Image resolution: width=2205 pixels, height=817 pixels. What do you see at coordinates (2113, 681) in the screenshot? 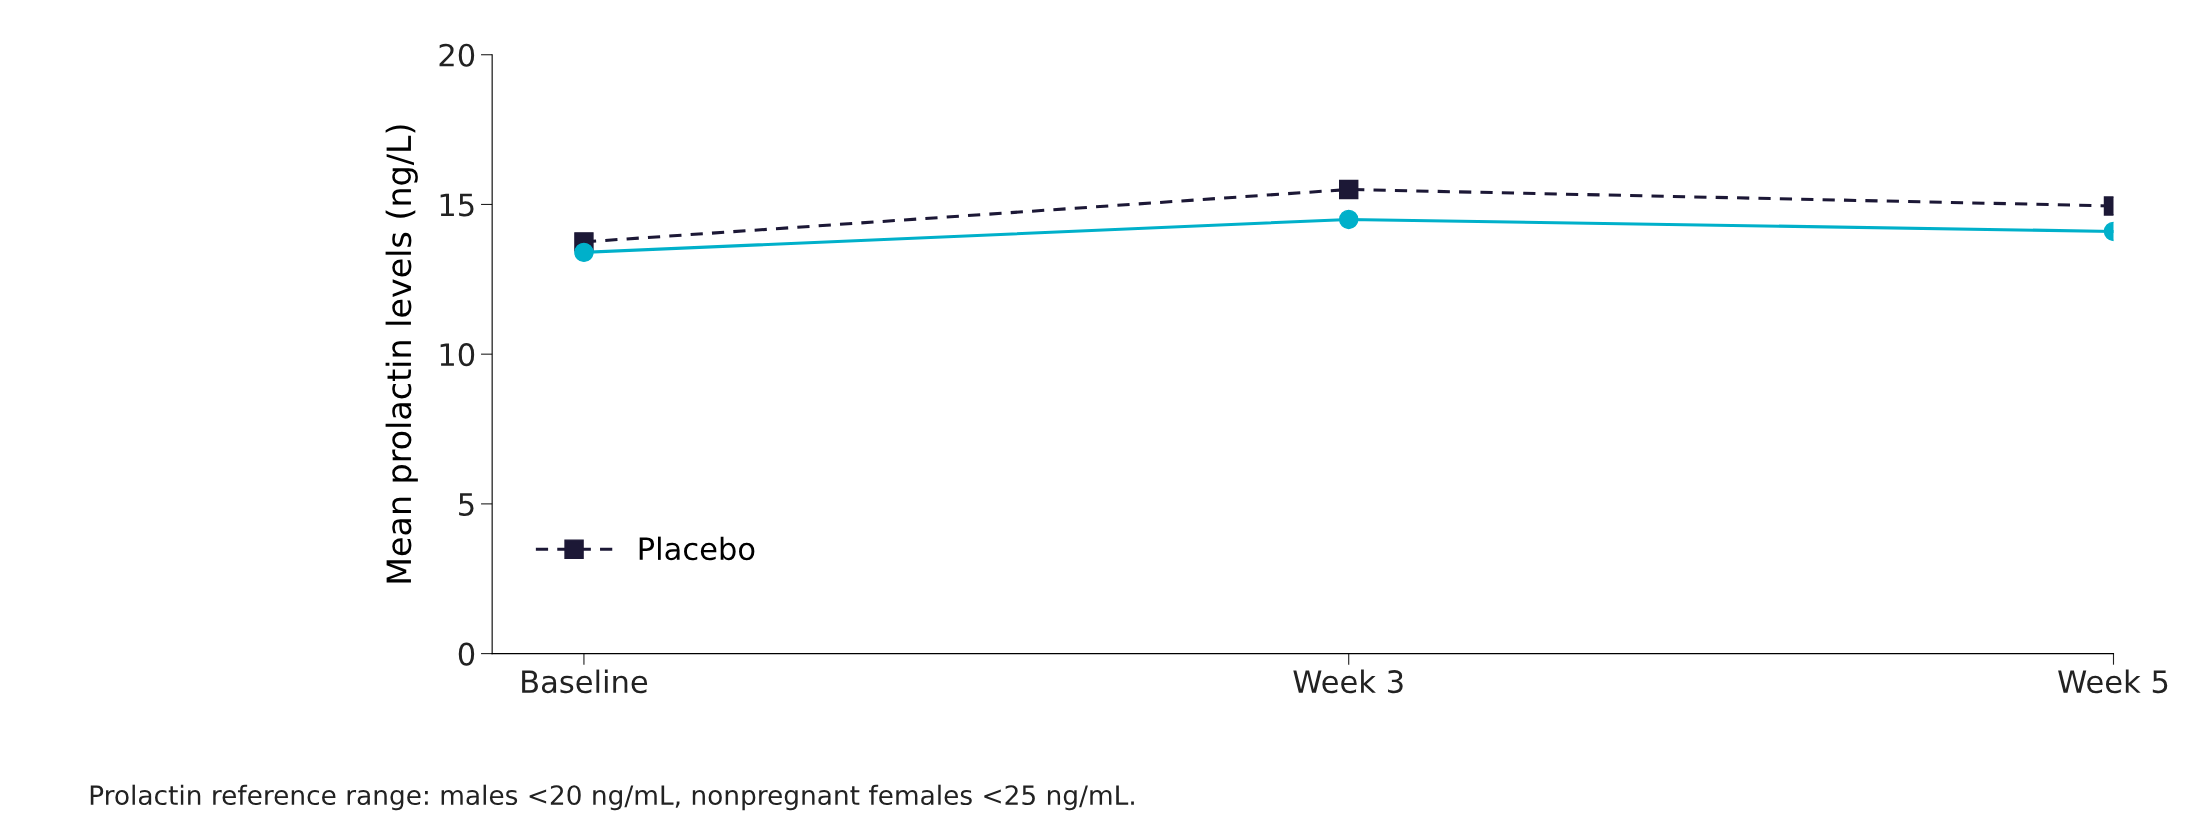
I see `x-tick-label: Week 5` at bounding box center [2113, 681].